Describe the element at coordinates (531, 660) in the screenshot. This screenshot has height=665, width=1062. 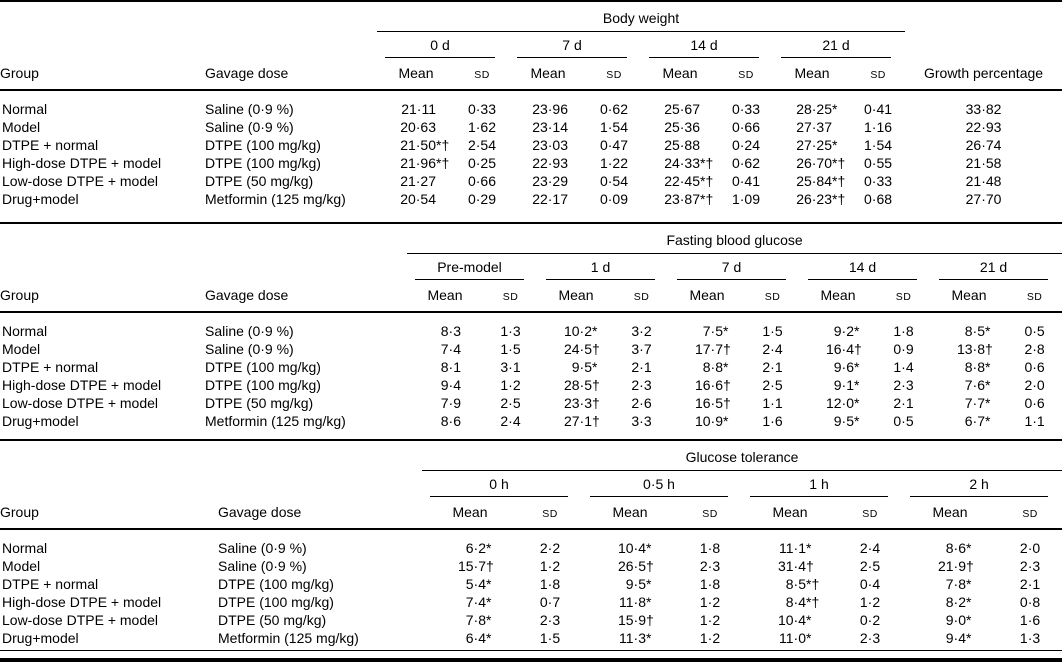
I see `table-bottom-rule` at that location.